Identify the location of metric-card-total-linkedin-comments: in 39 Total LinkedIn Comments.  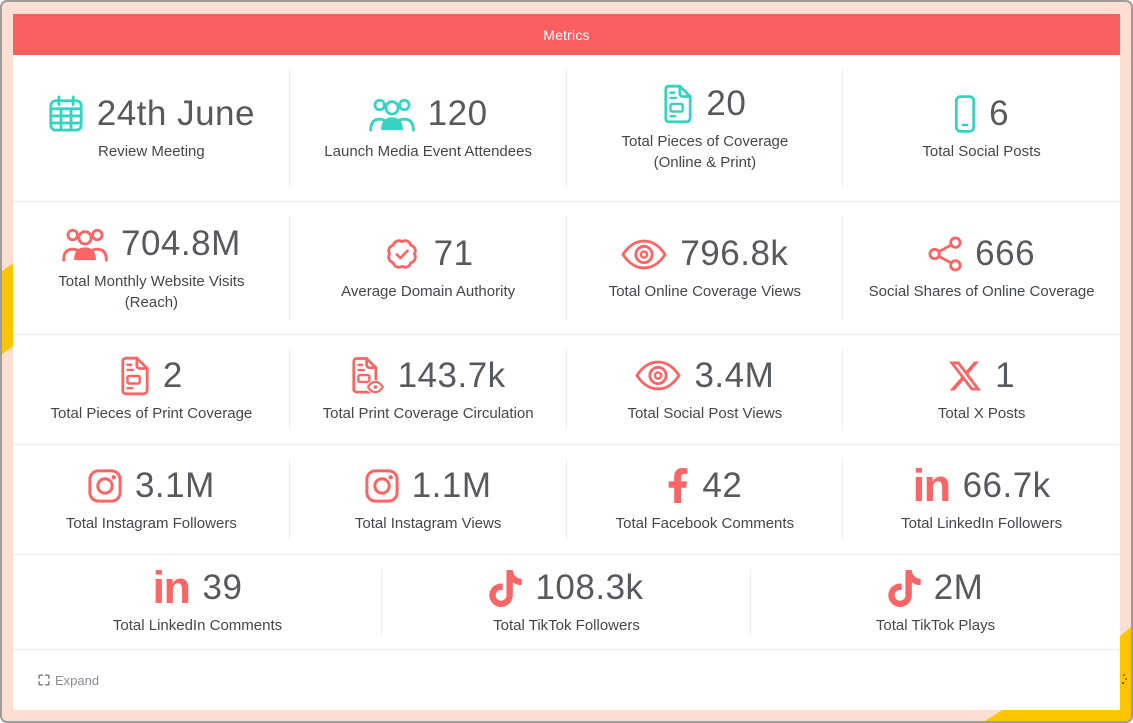
(197, 602).